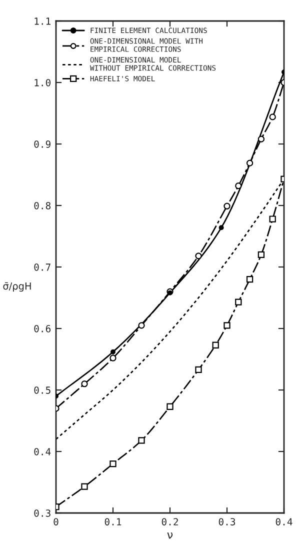 The image size is (301, 541). What do you see at coordinates (42, 513) in the screenshot?
I see `y-tick-label: 0.3` at bounding box center [42, 513].